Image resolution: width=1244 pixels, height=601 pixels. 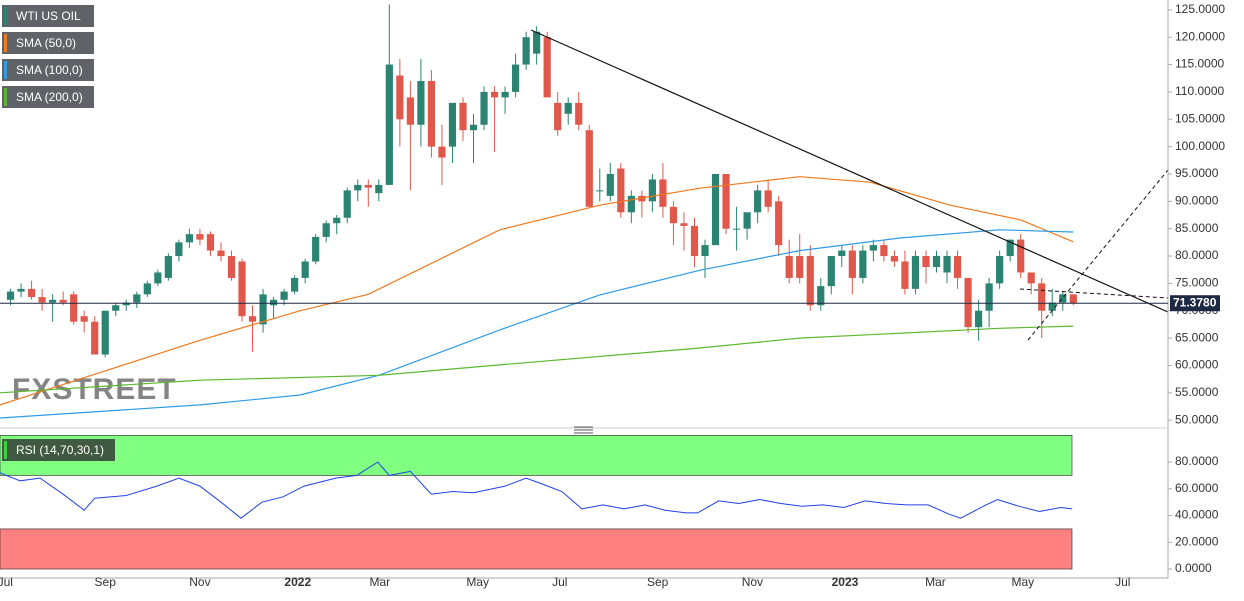 What do you see at coordinates (1197, 461) in the screenshot?
I see `rsi-y-tick-label: 80.0000` at bounding box center [1197, 461].